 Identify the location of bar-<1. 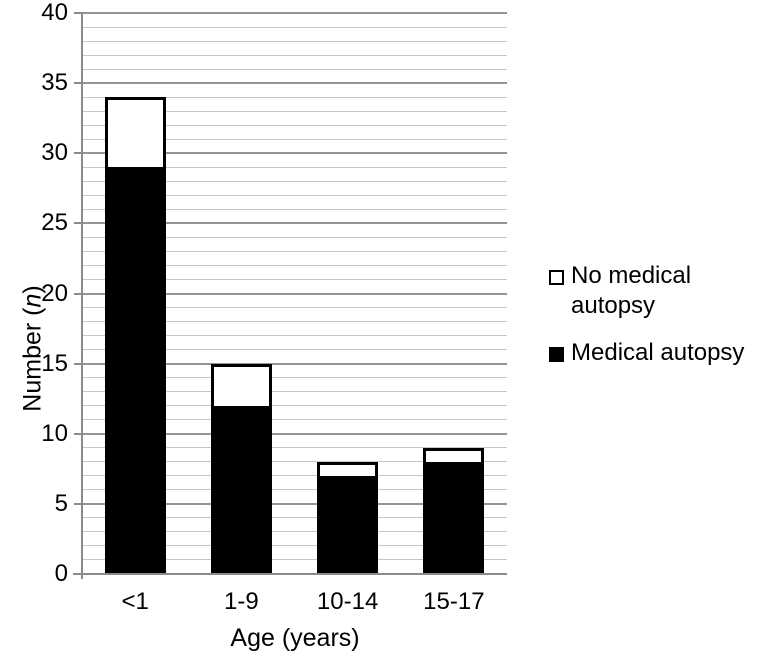
(135, 335).